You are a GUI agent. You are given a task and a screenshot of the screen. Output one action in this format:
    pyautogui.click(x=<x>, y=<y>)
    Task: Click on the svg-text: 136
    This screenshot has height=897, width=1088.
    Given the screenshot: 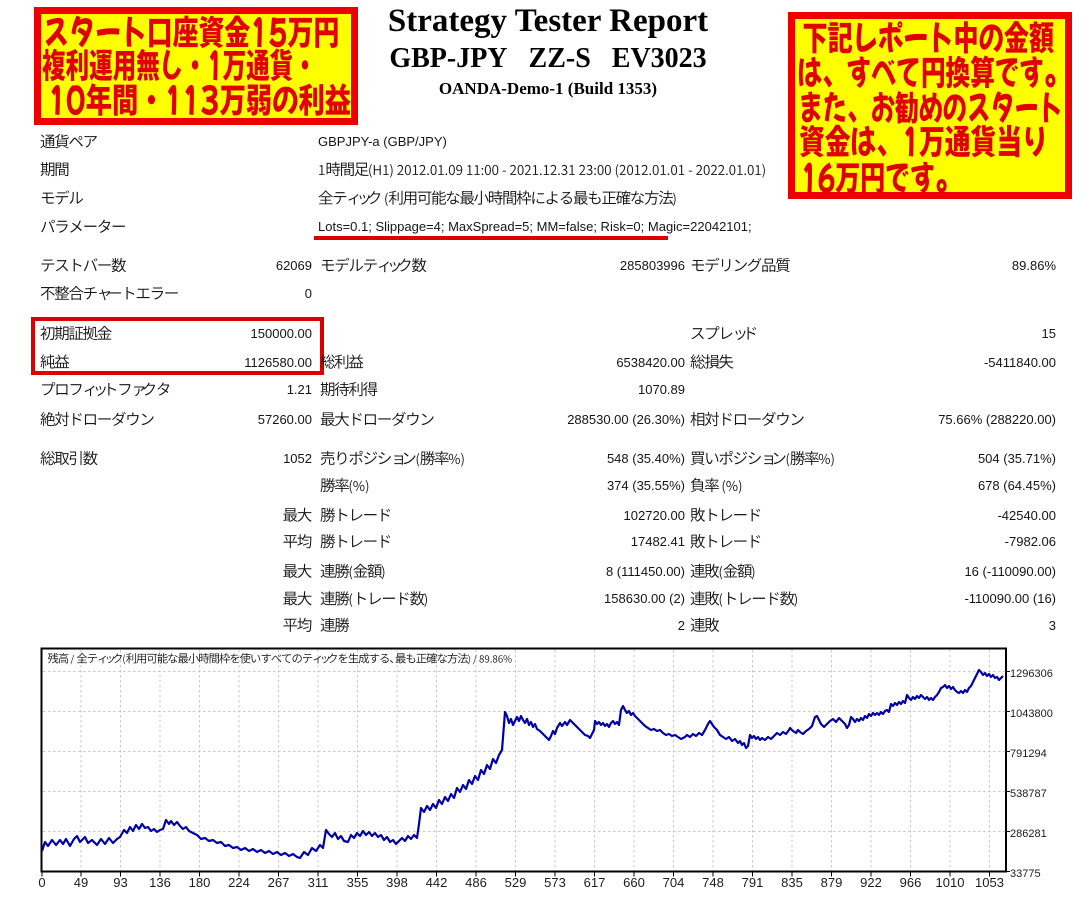 What is the action you would take?
    pyautogui.click(x=160, y=882)
    